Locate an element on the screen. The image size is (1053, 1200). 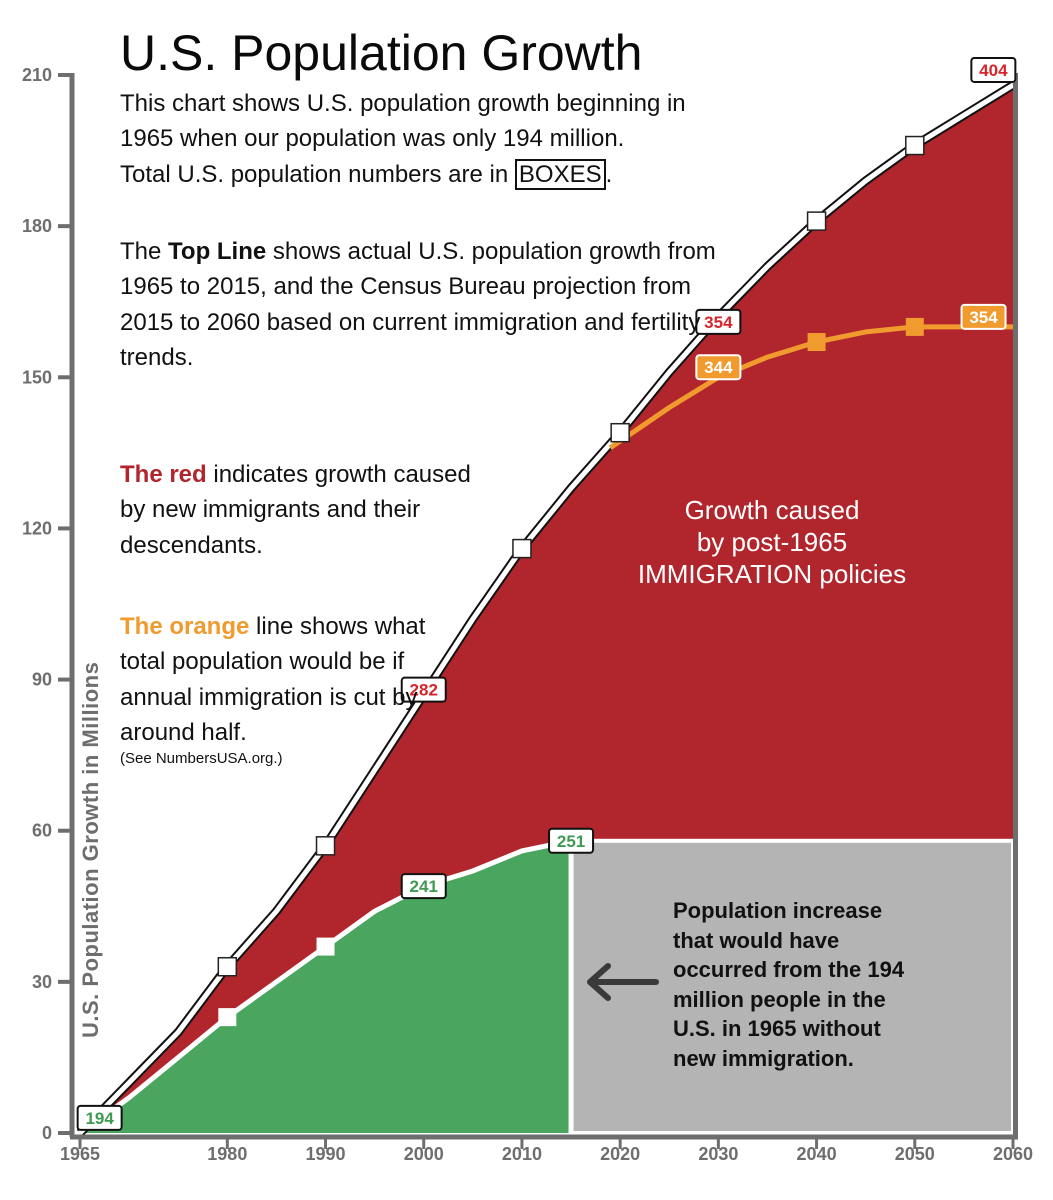
svg-text: IMMIGRATION policies is located at coordinates (772, 574).